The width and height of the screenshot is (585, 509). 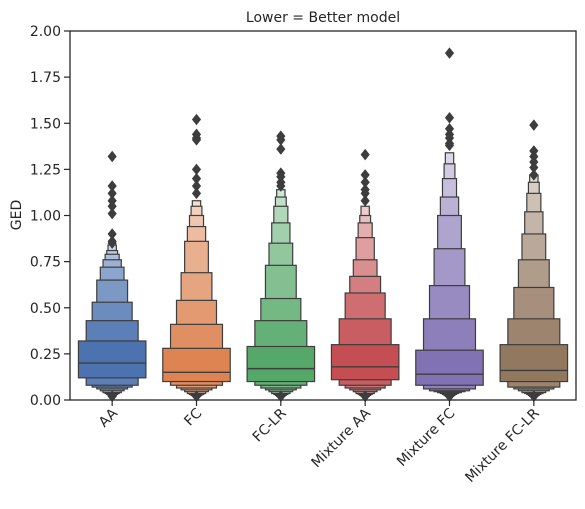 What do you see at coordinates (45, 78) in the screenshot?
I see `y-tick-label: 1.75` at bounding box center [45, 78].